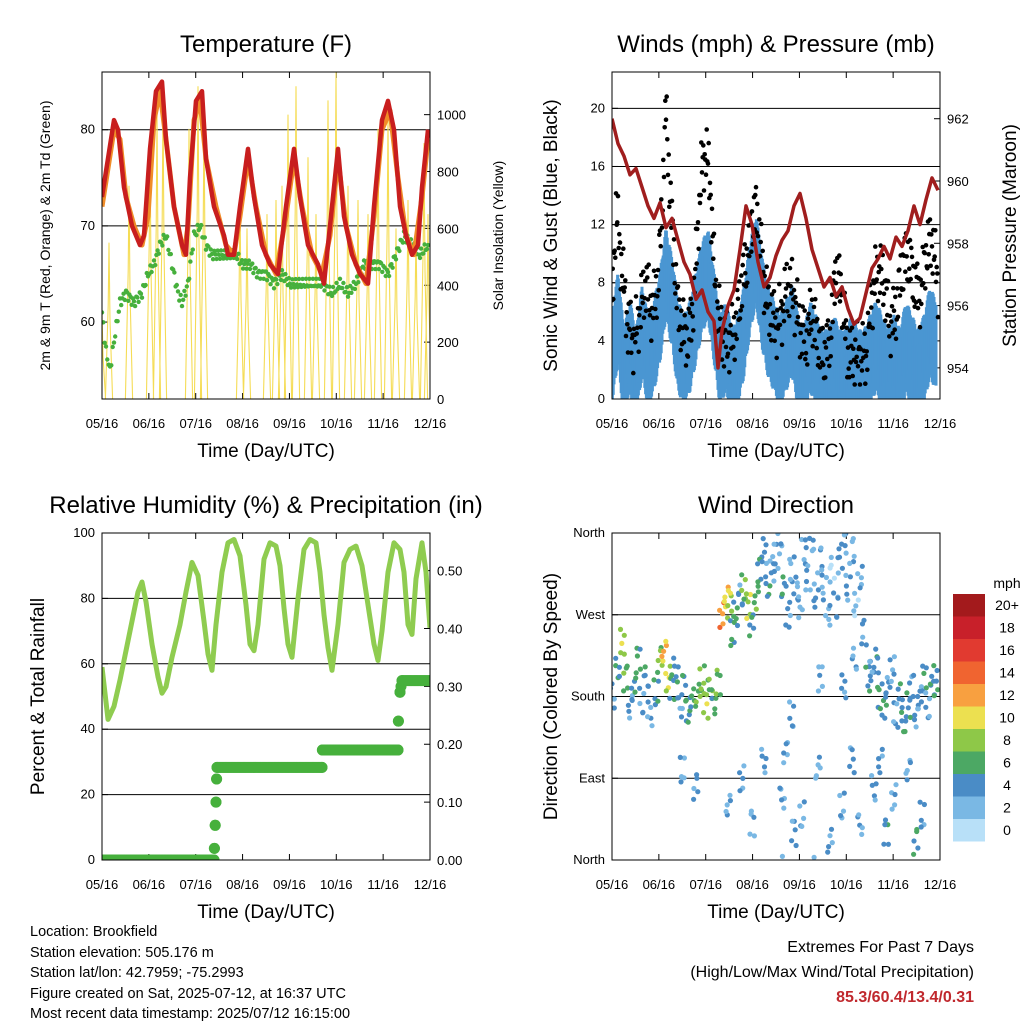 This screenshot has height=1025, width=1024. What do you see at coordinates (266, 767) in the screenshot?
I see `precip-series` at bounding box center [266, 767].